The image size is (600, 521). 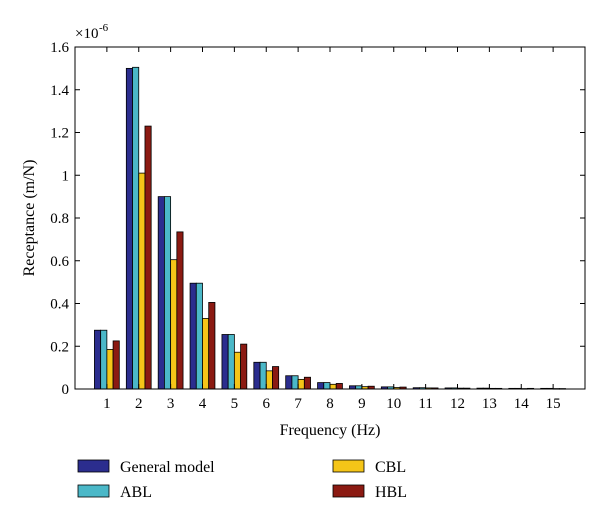 What do you see at coordinates (59, 305) in the screenshot?
I see `y-tick-label: 0.4` at bounding box center [59, 305].